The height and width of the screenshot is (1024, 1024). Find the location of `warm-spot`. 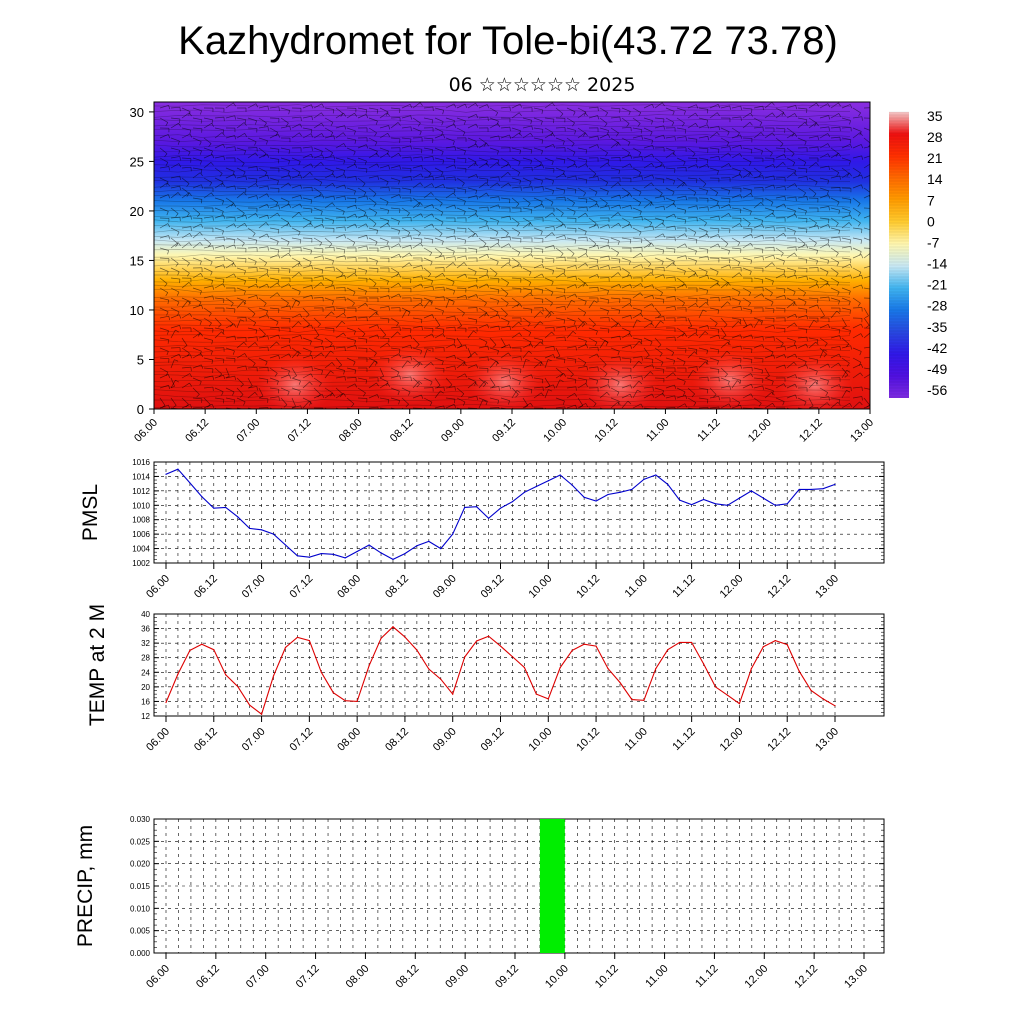

warm-spot is located at coordinates (295, 382).